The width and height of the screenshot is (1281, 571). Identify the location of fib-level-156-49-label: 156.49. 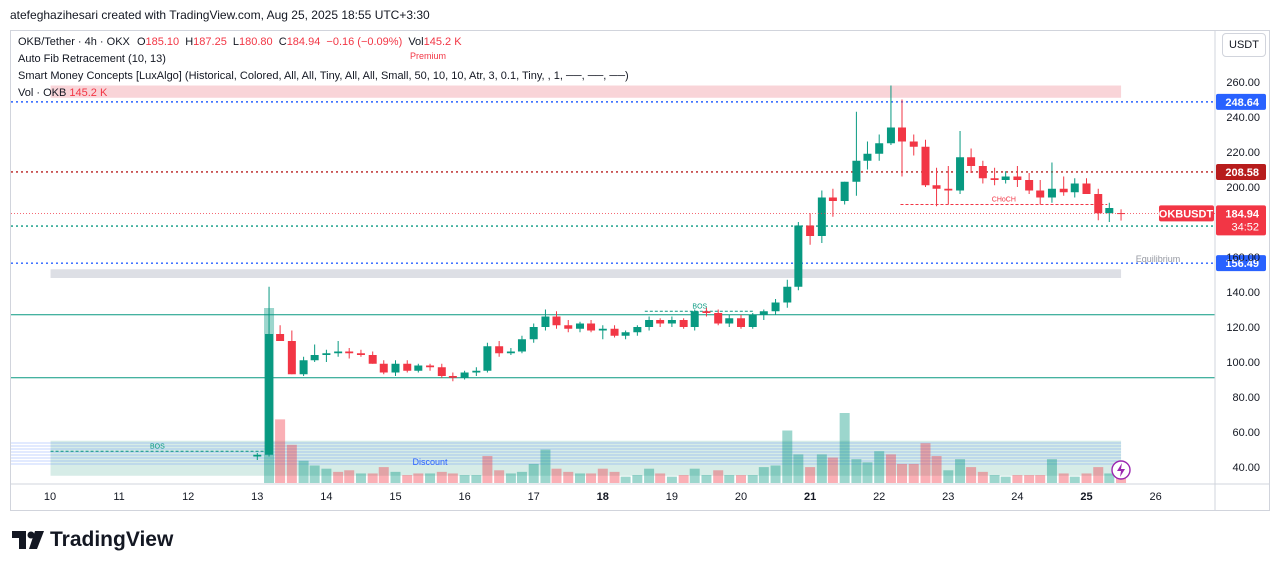
(1242, 264).